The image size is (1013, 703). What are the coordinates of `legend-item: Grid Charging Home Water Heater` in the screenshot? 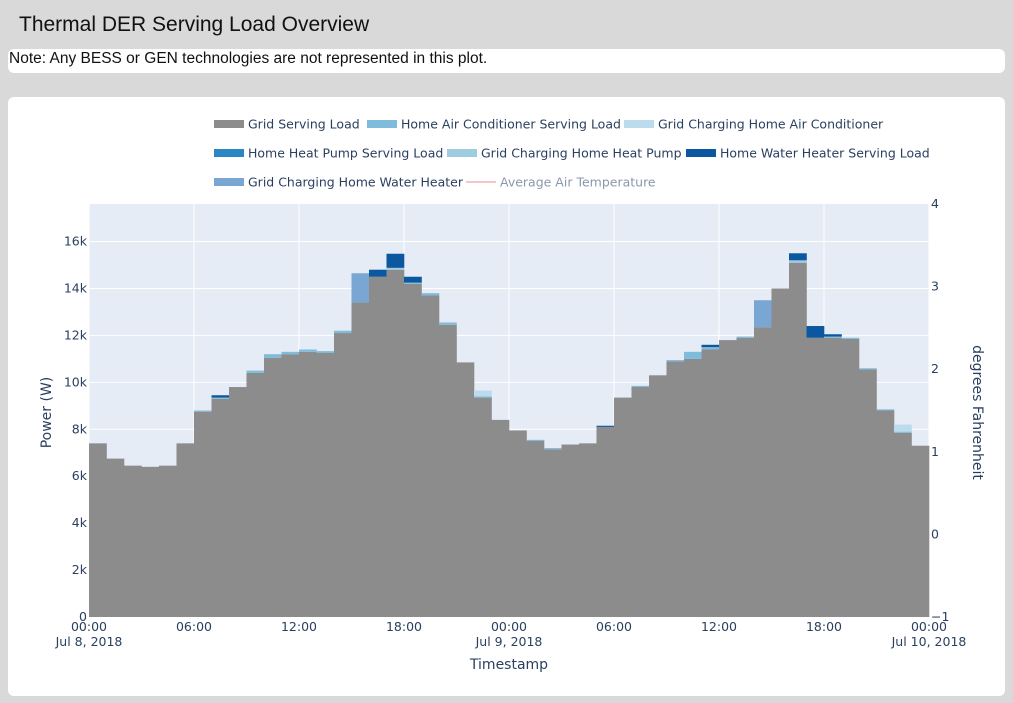 It's located at (339, 182).